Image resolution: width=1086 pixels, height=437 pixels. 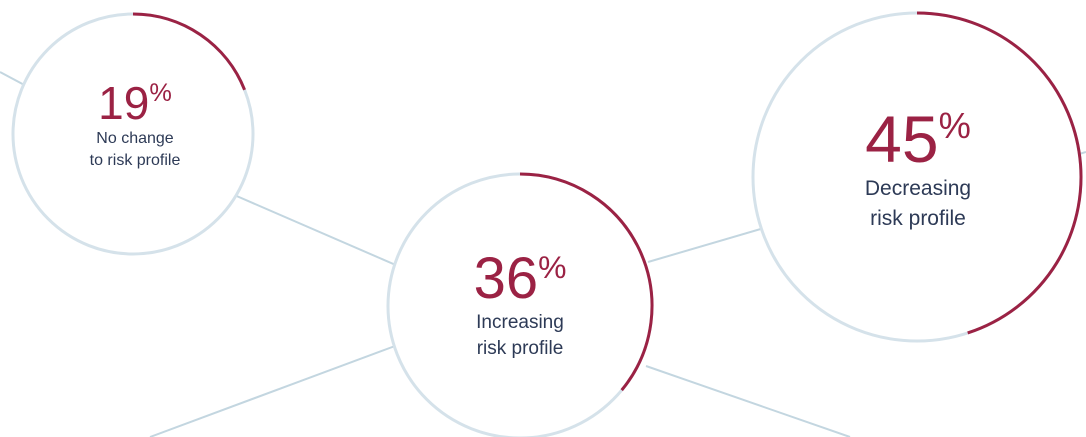 I want to click on slice-value-no-change: 19%, so click(x=135, y=103).